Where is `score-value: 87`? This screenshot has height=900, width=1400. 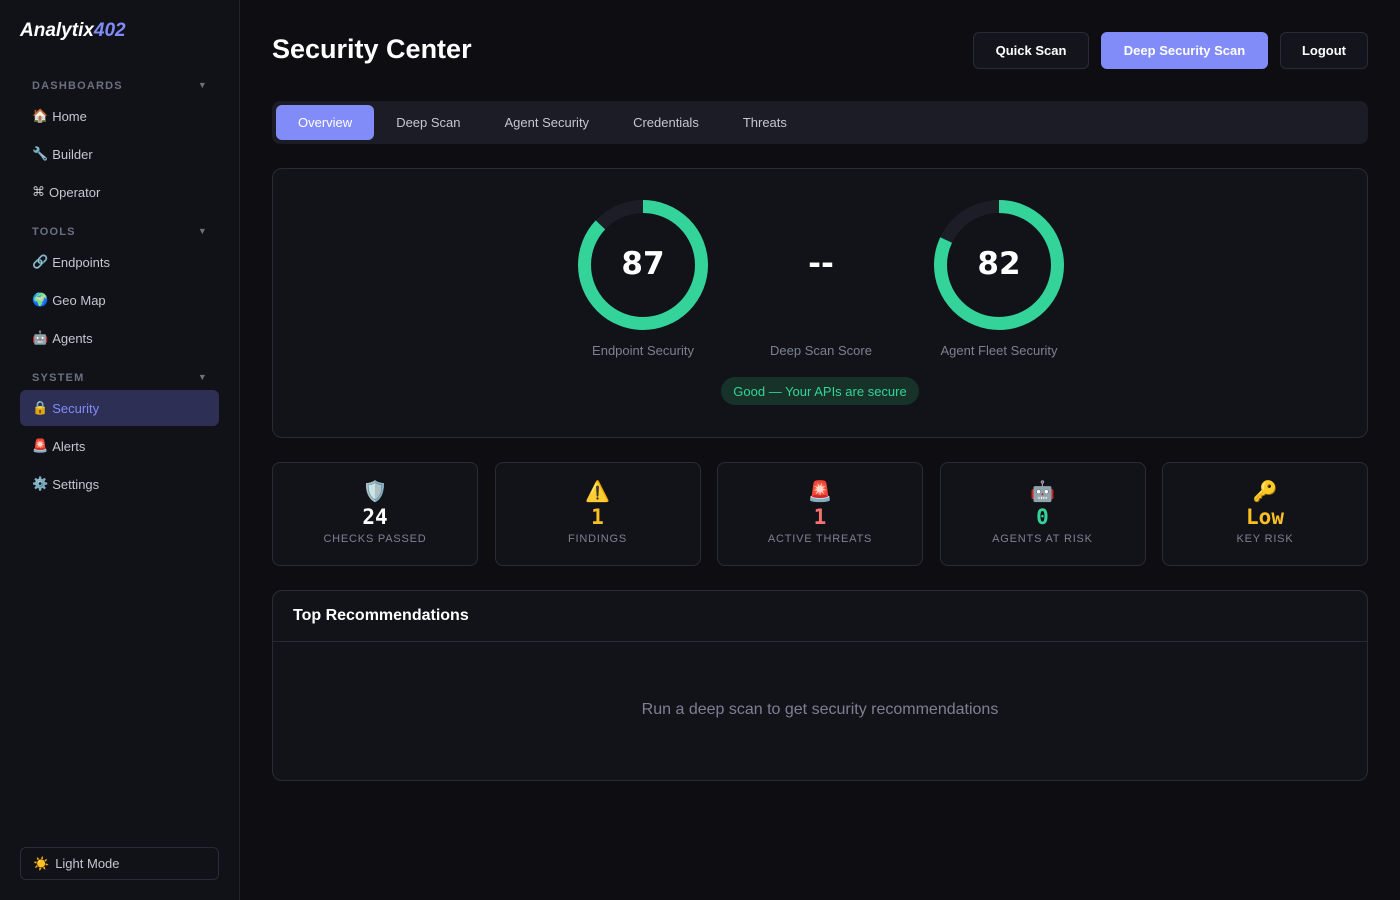
score-value: 87 is located at coordinates (643, 264).